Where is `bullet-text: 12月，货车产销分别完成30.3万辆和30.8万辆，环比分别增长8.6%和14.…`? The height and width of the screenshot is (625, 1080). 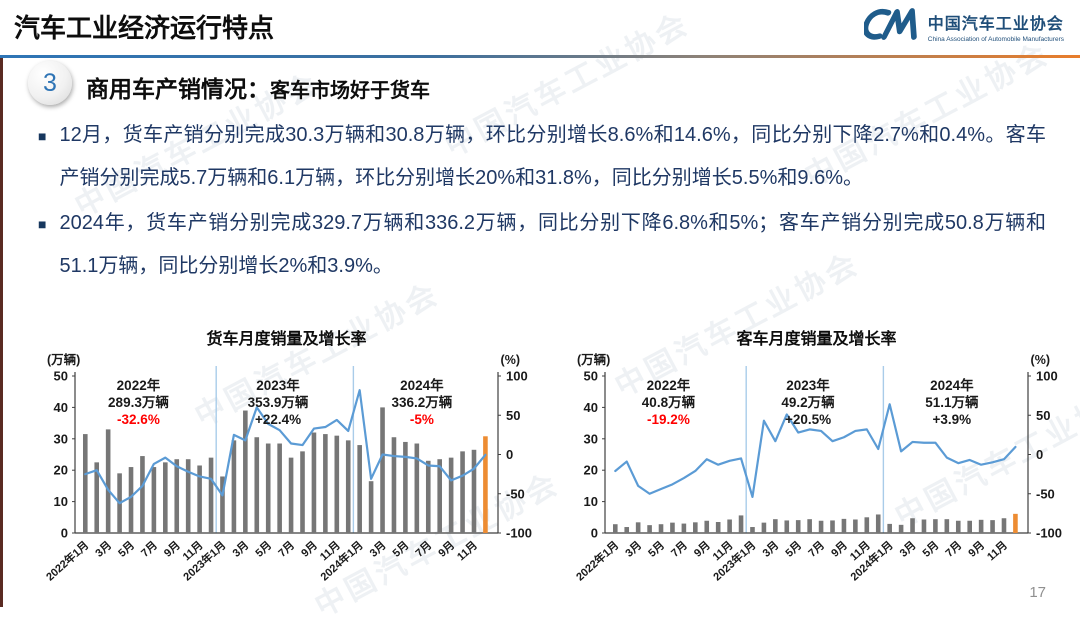
bullet-text: 12月，货车产销分别完成30.3万辆和30.8万辆，环比分别增长8.6%和14.… is located at coordinates (552, 156).